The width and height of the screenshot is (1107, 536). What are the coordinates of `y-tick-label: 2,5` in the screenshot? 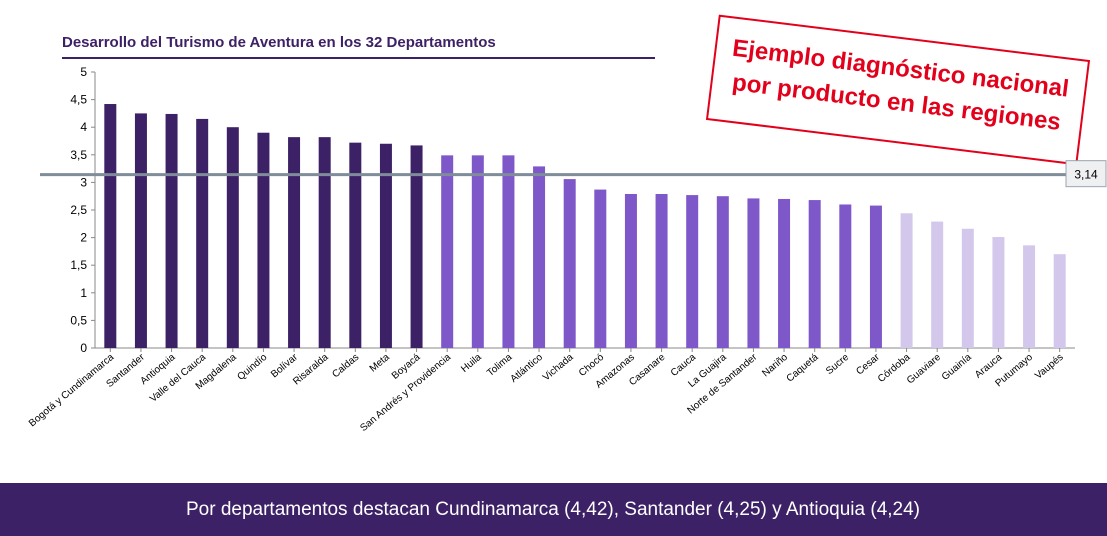 It's located at (78, 210).